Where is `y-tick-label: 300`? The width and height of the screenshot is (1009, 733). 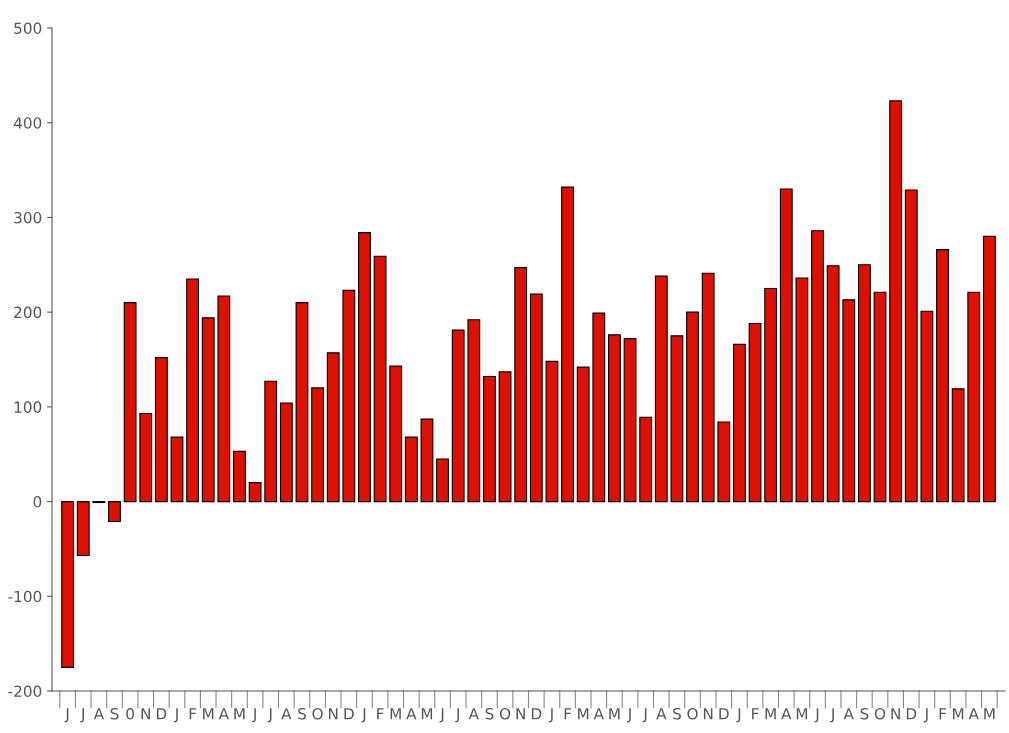
y-tick-label: 300 is located at coordinates (28, 217).